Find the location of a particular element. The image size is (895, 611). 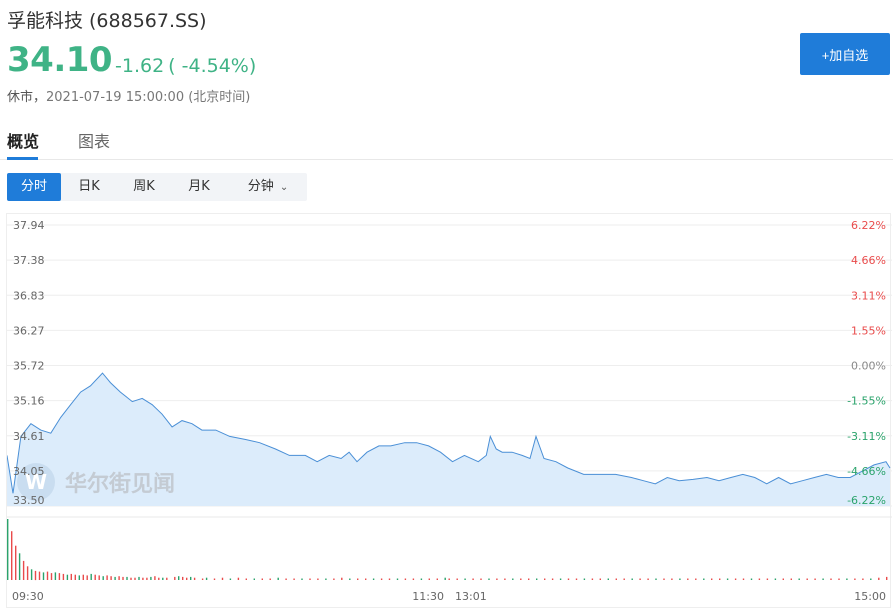

watermark: W 华尔街见闻 is located at coordinates (96, 482).